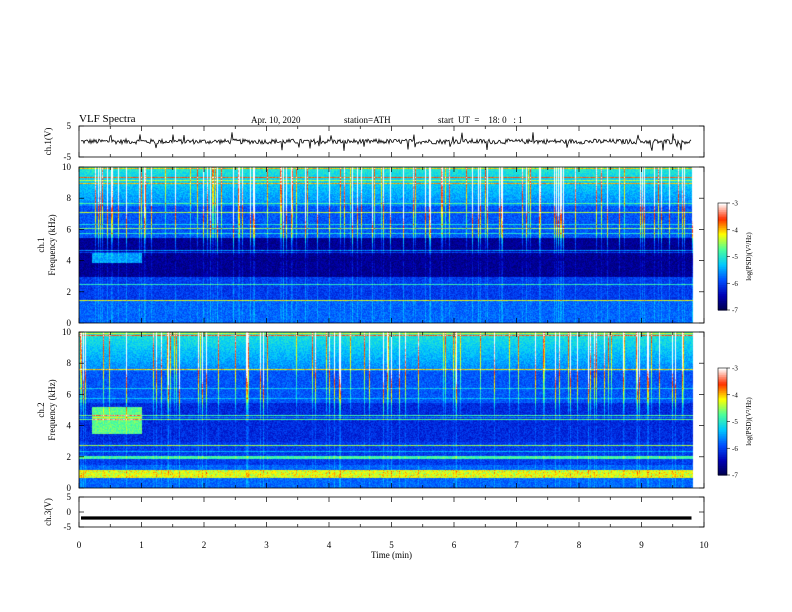 This screenshot has height=612, width=792. I want to click on ch2-frequency-label: Frequency (kHz), so click(52, 409).